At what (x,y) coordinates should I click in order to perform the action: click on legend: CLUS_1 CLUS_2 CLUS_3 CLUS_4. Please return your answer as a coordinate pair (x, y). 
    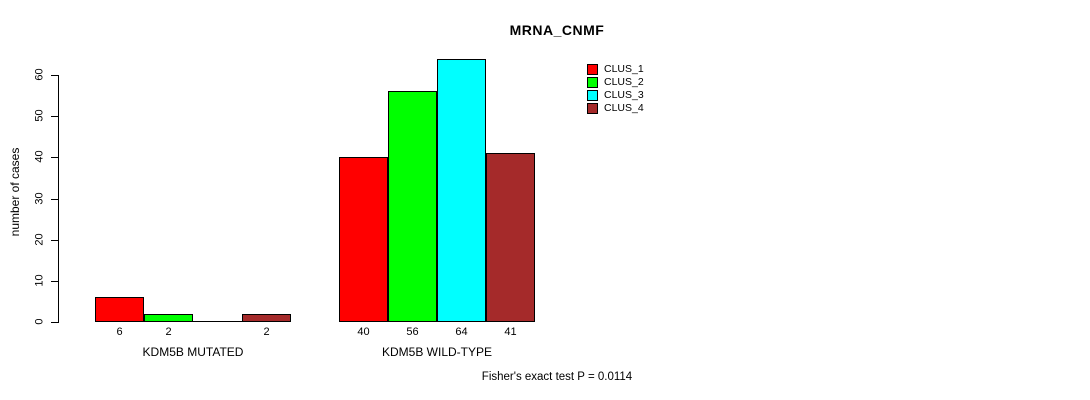
    Looking at the image, I should click on (615, 89).